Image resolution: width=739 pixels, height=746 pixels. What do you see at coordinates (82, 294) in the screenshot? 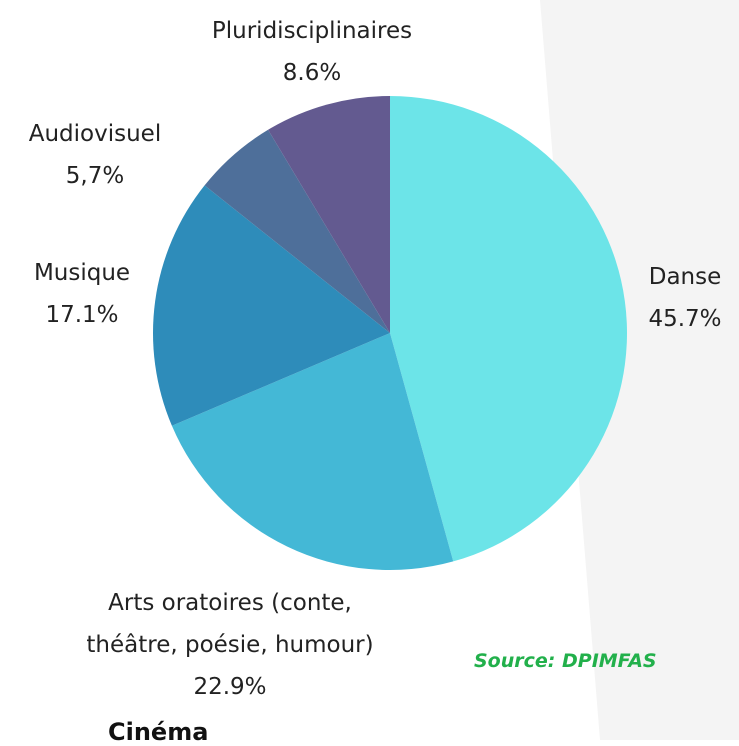
I see `slice-label: Musique 17.1%` at bounding box center [82, 294].